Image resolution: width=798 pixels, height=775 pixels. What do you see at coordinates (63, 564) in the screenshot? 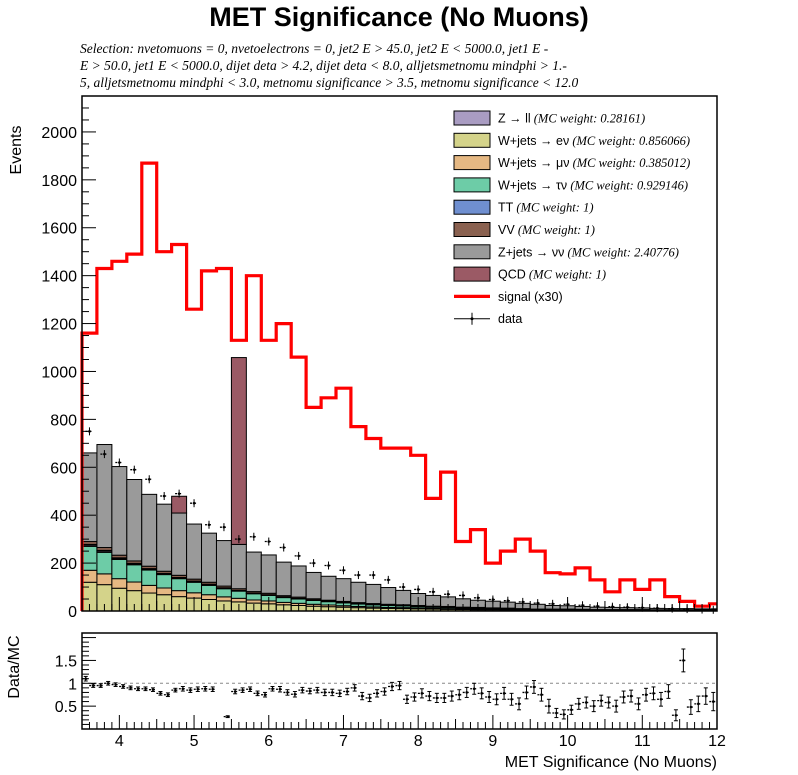
I see `y-tick-label: 200` at bounding box center [63, 564].